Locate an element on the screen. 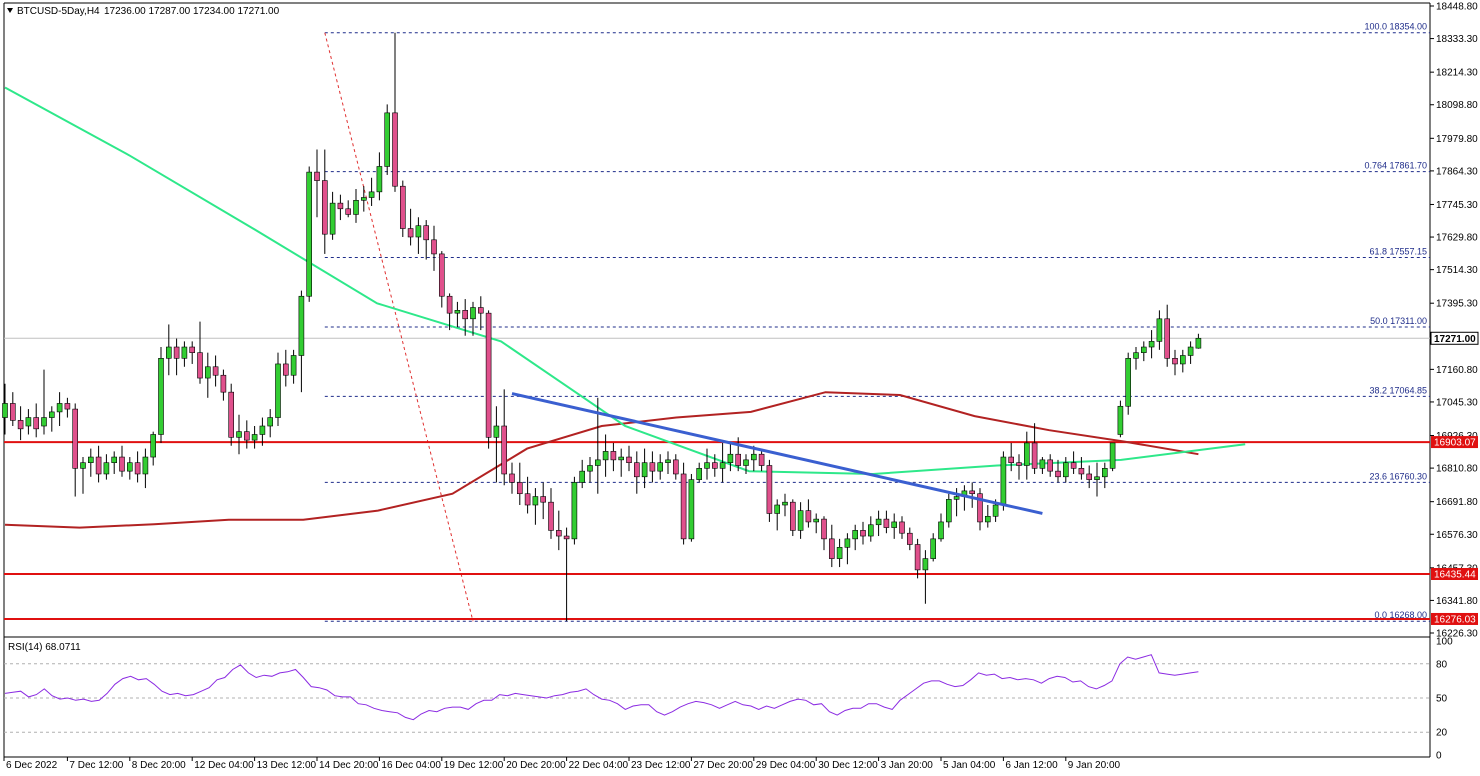 The width and height of the screenshot is (1480, 776). time-tick-label: 30 Dec 12:00 is located at coordinates (848, 765).